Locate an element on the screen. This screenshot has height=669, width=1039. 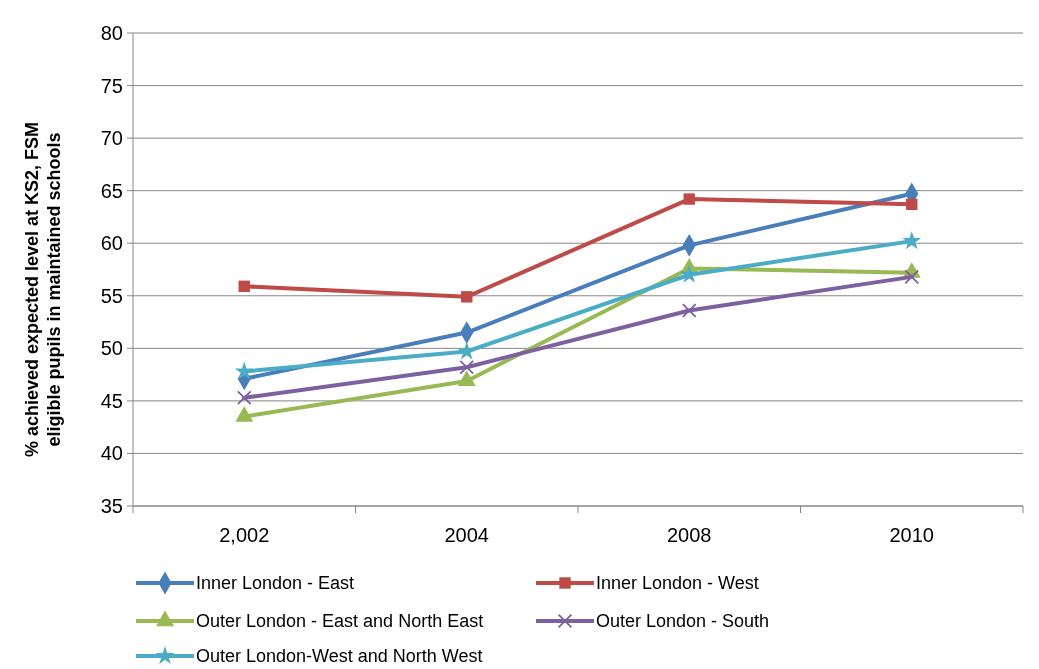
y-tick-label: 55 is located at coordinates (111, 295).